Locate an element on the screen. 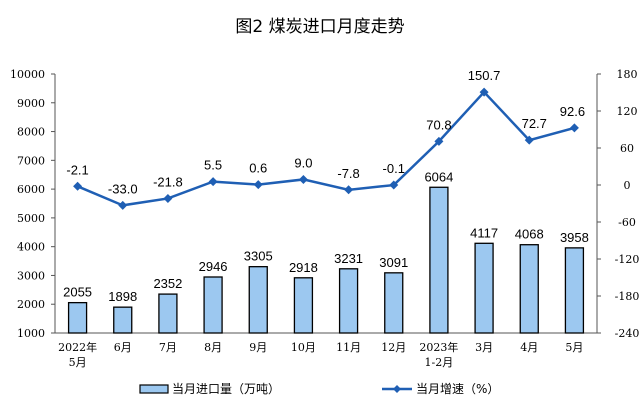  legend-bar-label: 当月进口量（万吨） is located at coordinates (226, 389).